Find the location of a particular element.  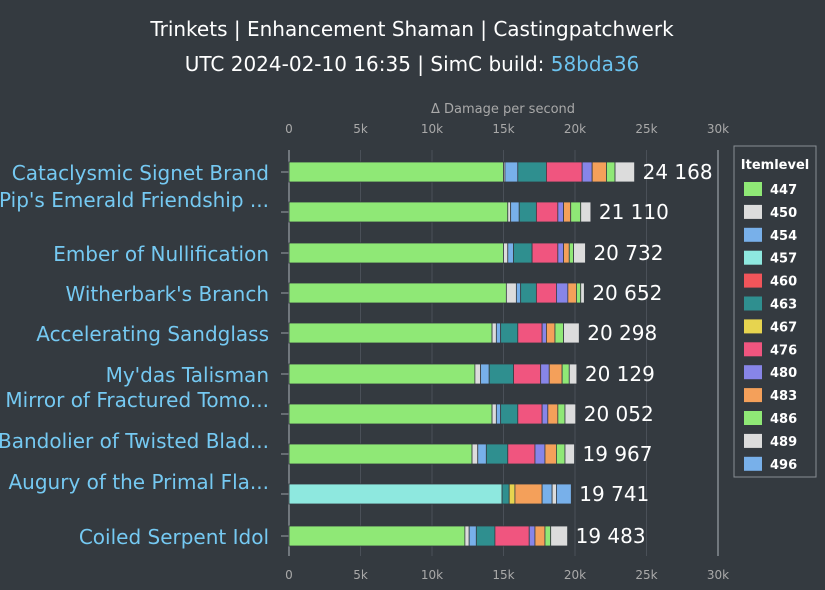

legend-label: 447 is located at coordinates (783, 190).